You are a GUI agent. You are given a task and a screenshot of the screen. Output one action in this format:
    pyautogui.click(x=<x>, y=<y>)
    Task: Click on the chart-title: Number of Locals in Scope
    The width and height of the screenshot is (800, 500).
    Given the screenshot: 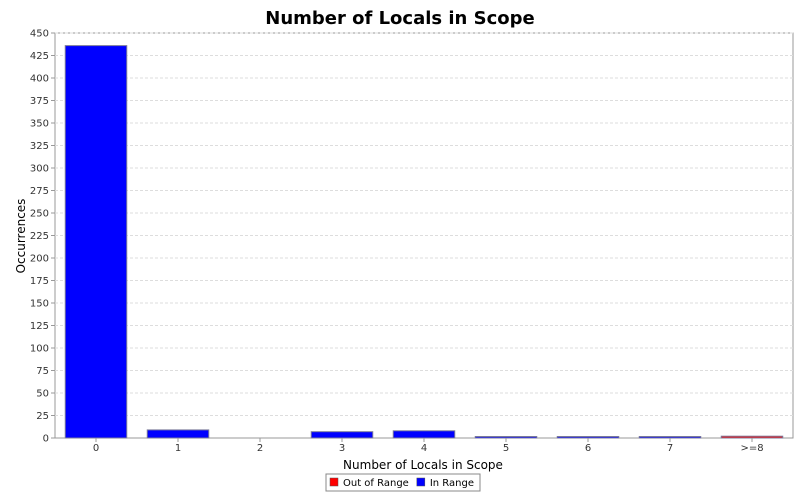 What is the action you would take?
    pyautogui.click(x=399, y=18)
    